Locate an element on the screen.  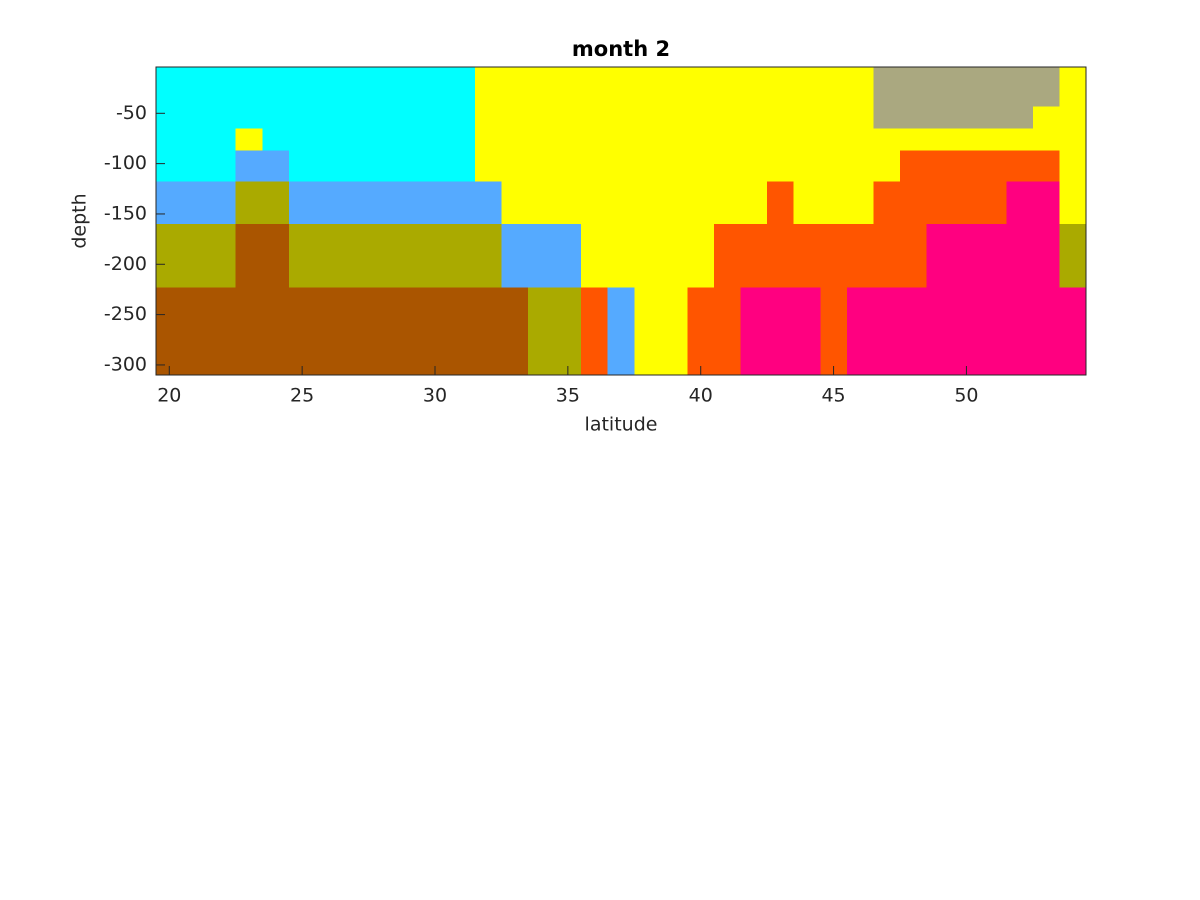
y-tick-label: -200 is located at coordinates (125, 264).